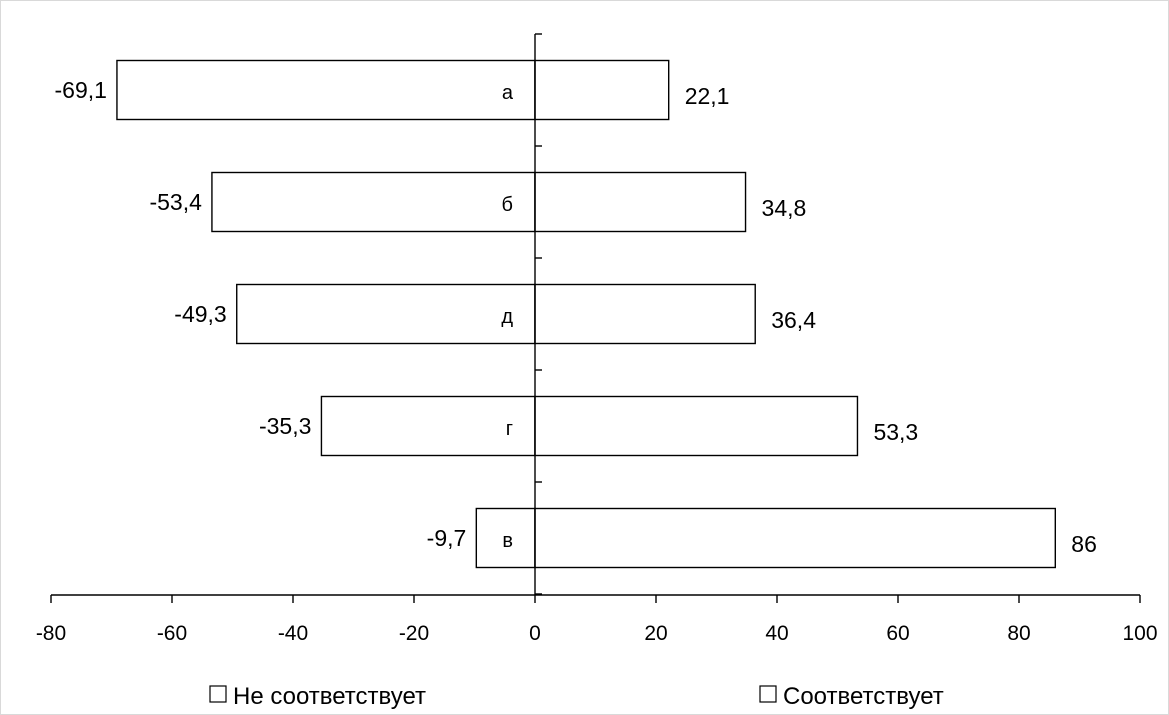 This screenshot has height=715, width=1169. What do you see at coordinates (285, 426) in the screenshot?
I see `value-label-not-match-3: -35,3` at bounding box center [285, 426].